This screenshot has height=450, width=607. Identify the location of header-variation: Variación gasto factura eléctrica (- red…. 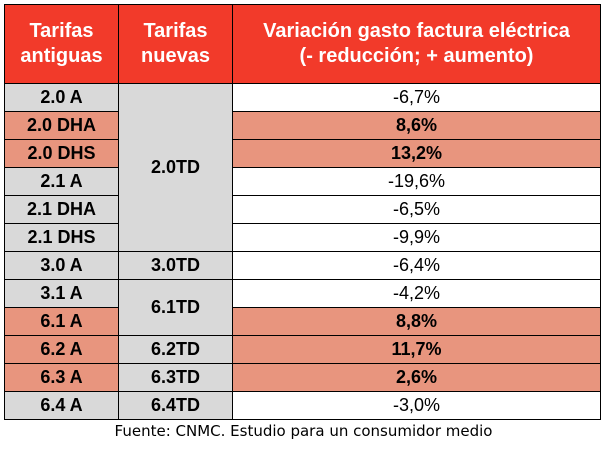
(416, 44).